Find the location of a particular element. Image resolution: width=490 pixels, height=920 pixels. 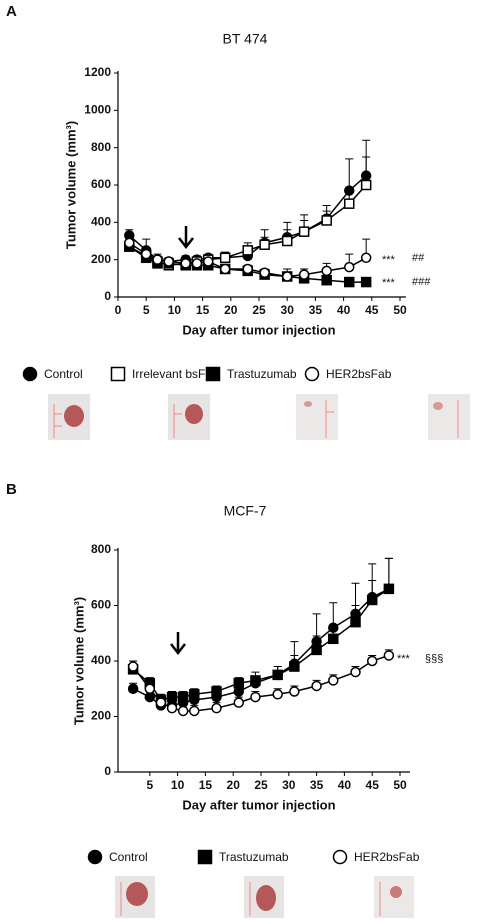

x-tick-label: 30 is located at coordinates (288, 310).